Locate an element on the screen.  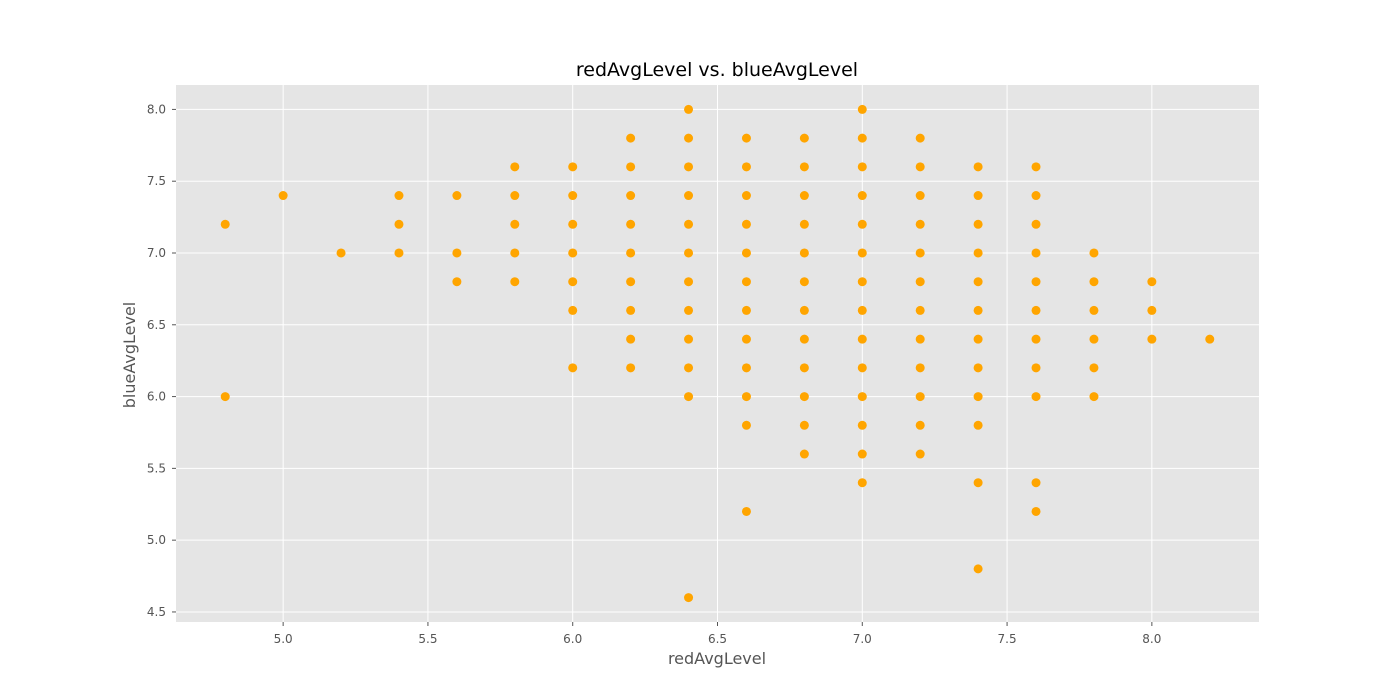
x-tick-label: 7.0 is located at coordinates (862, 639).